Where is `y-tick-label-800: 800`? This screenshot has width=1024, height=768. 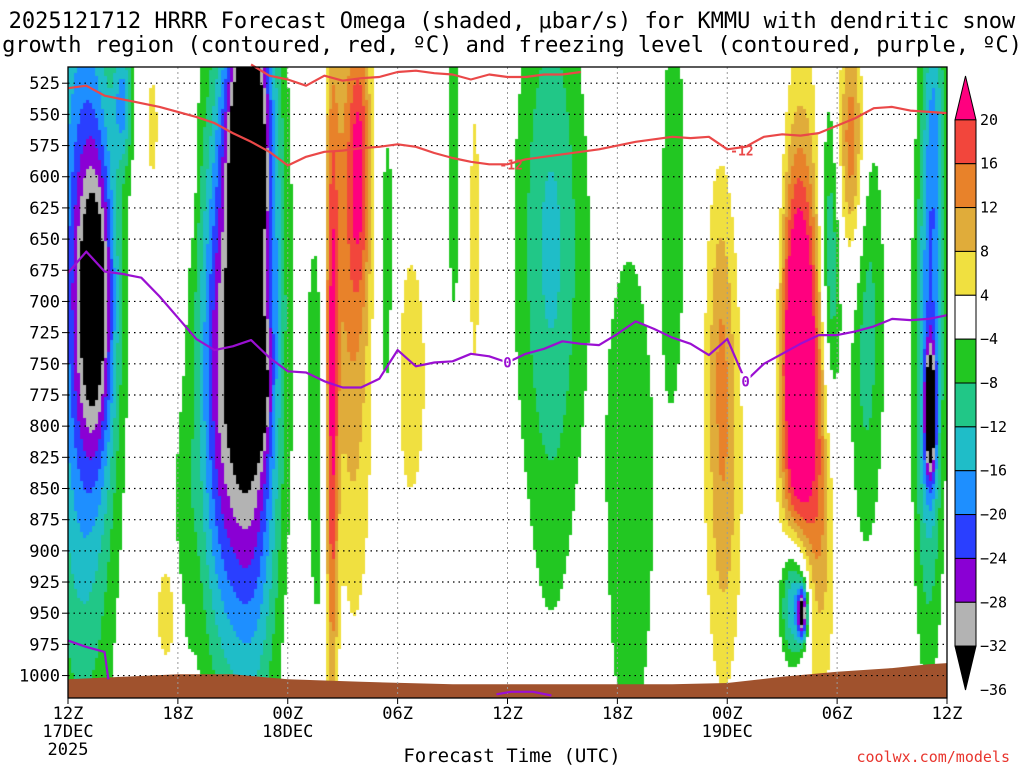
y-tick-label-800: 800 is located at coordinates (44, 427).